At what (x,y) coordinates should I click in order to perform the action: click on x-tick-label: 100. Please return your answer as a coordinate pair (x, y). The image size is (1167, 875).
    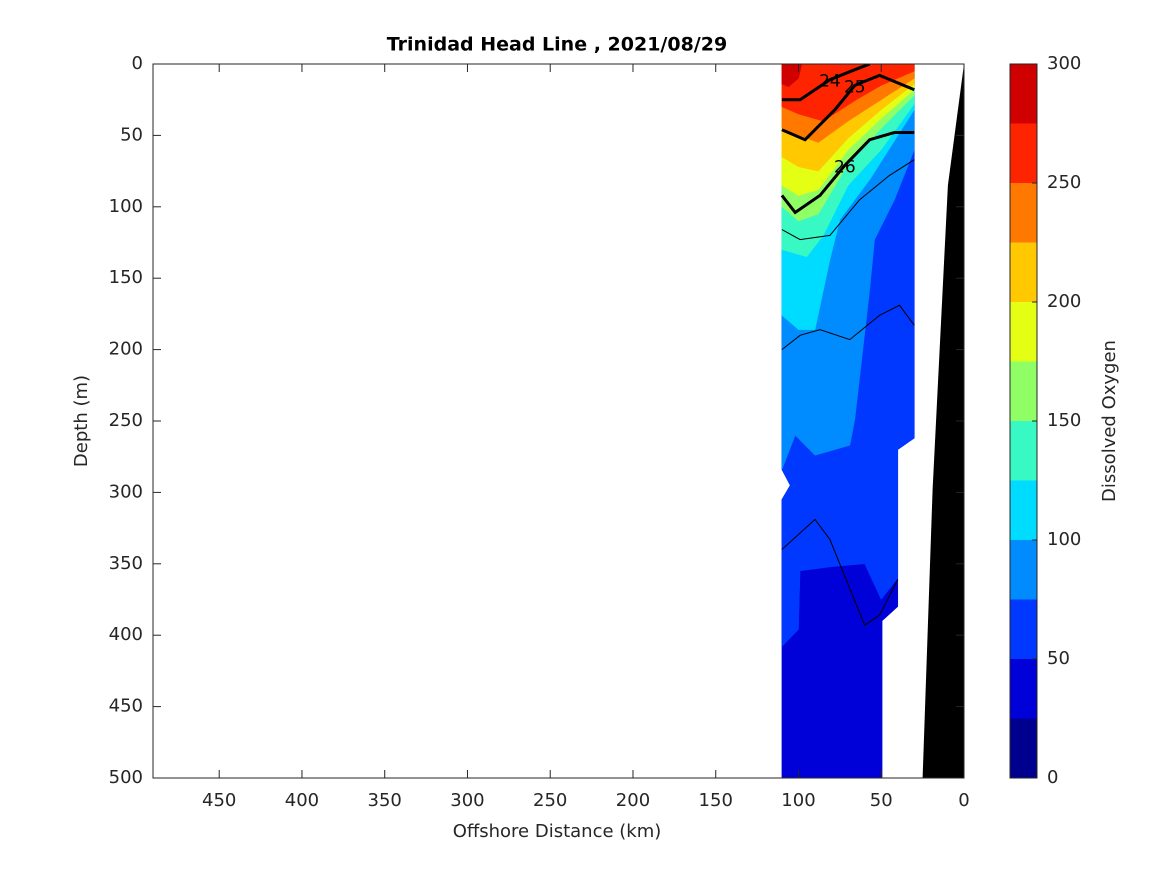
    Looking at the image, I should click on (798, 800).